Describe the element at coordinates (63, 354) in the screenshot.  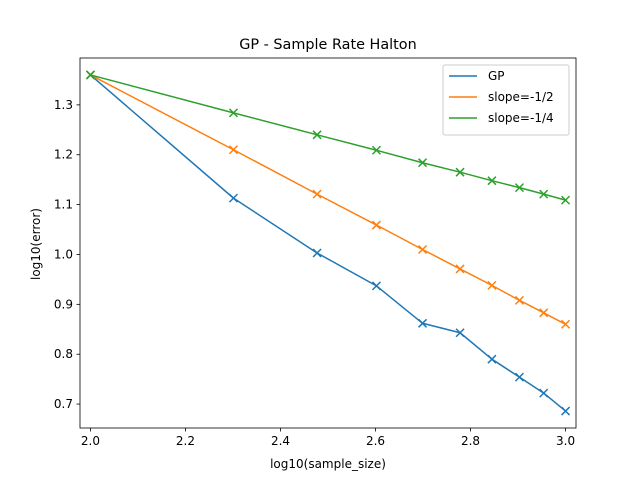
I see `y-tick-label: 0.8` at that location.